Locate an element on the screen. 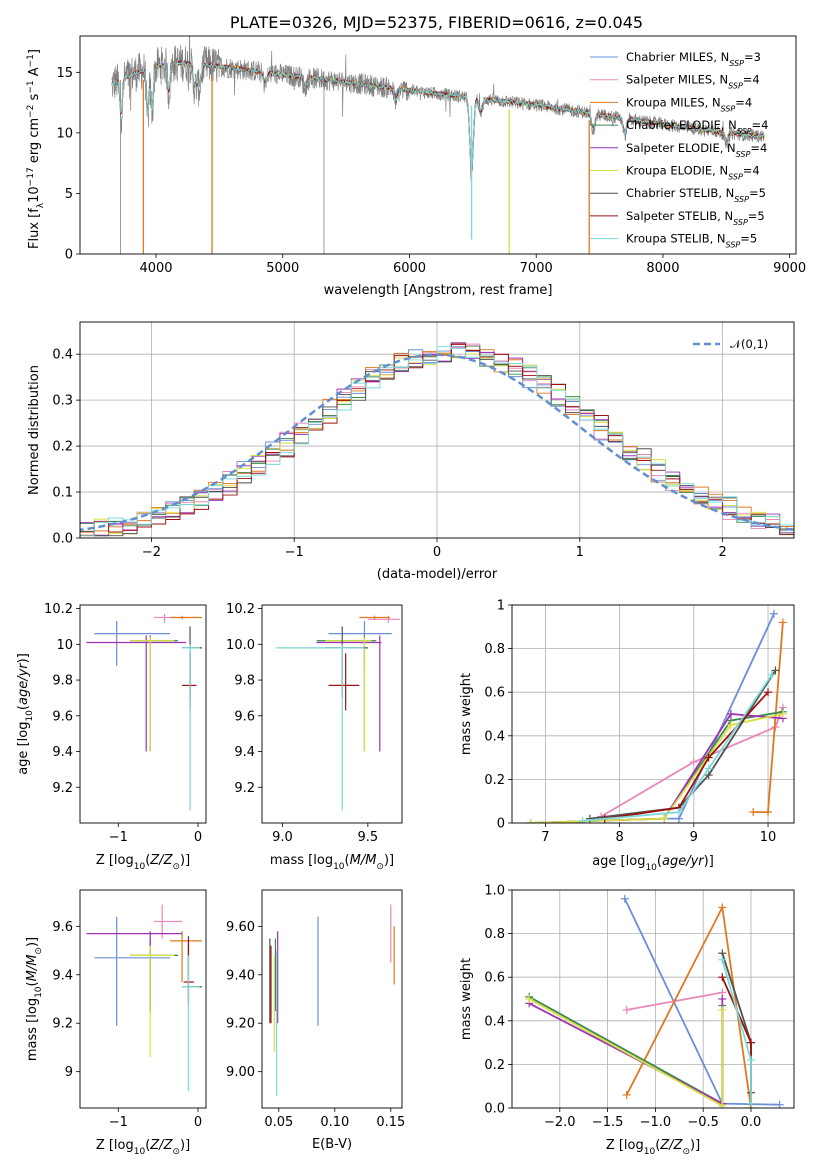 The width and height of the screenshot is (819, 1170). z_weight-ytick-label: 0.0 is located at coordinates (494, 1109).